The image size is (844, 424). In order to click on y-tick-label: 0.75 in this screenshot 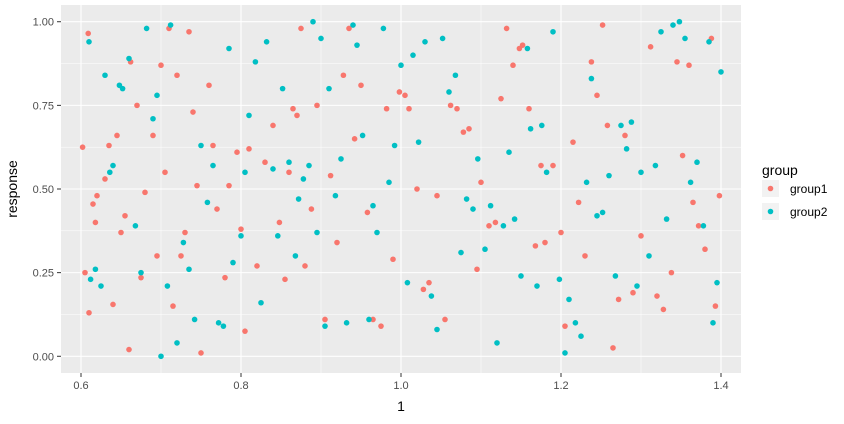, I will do `click(43, 106)`.